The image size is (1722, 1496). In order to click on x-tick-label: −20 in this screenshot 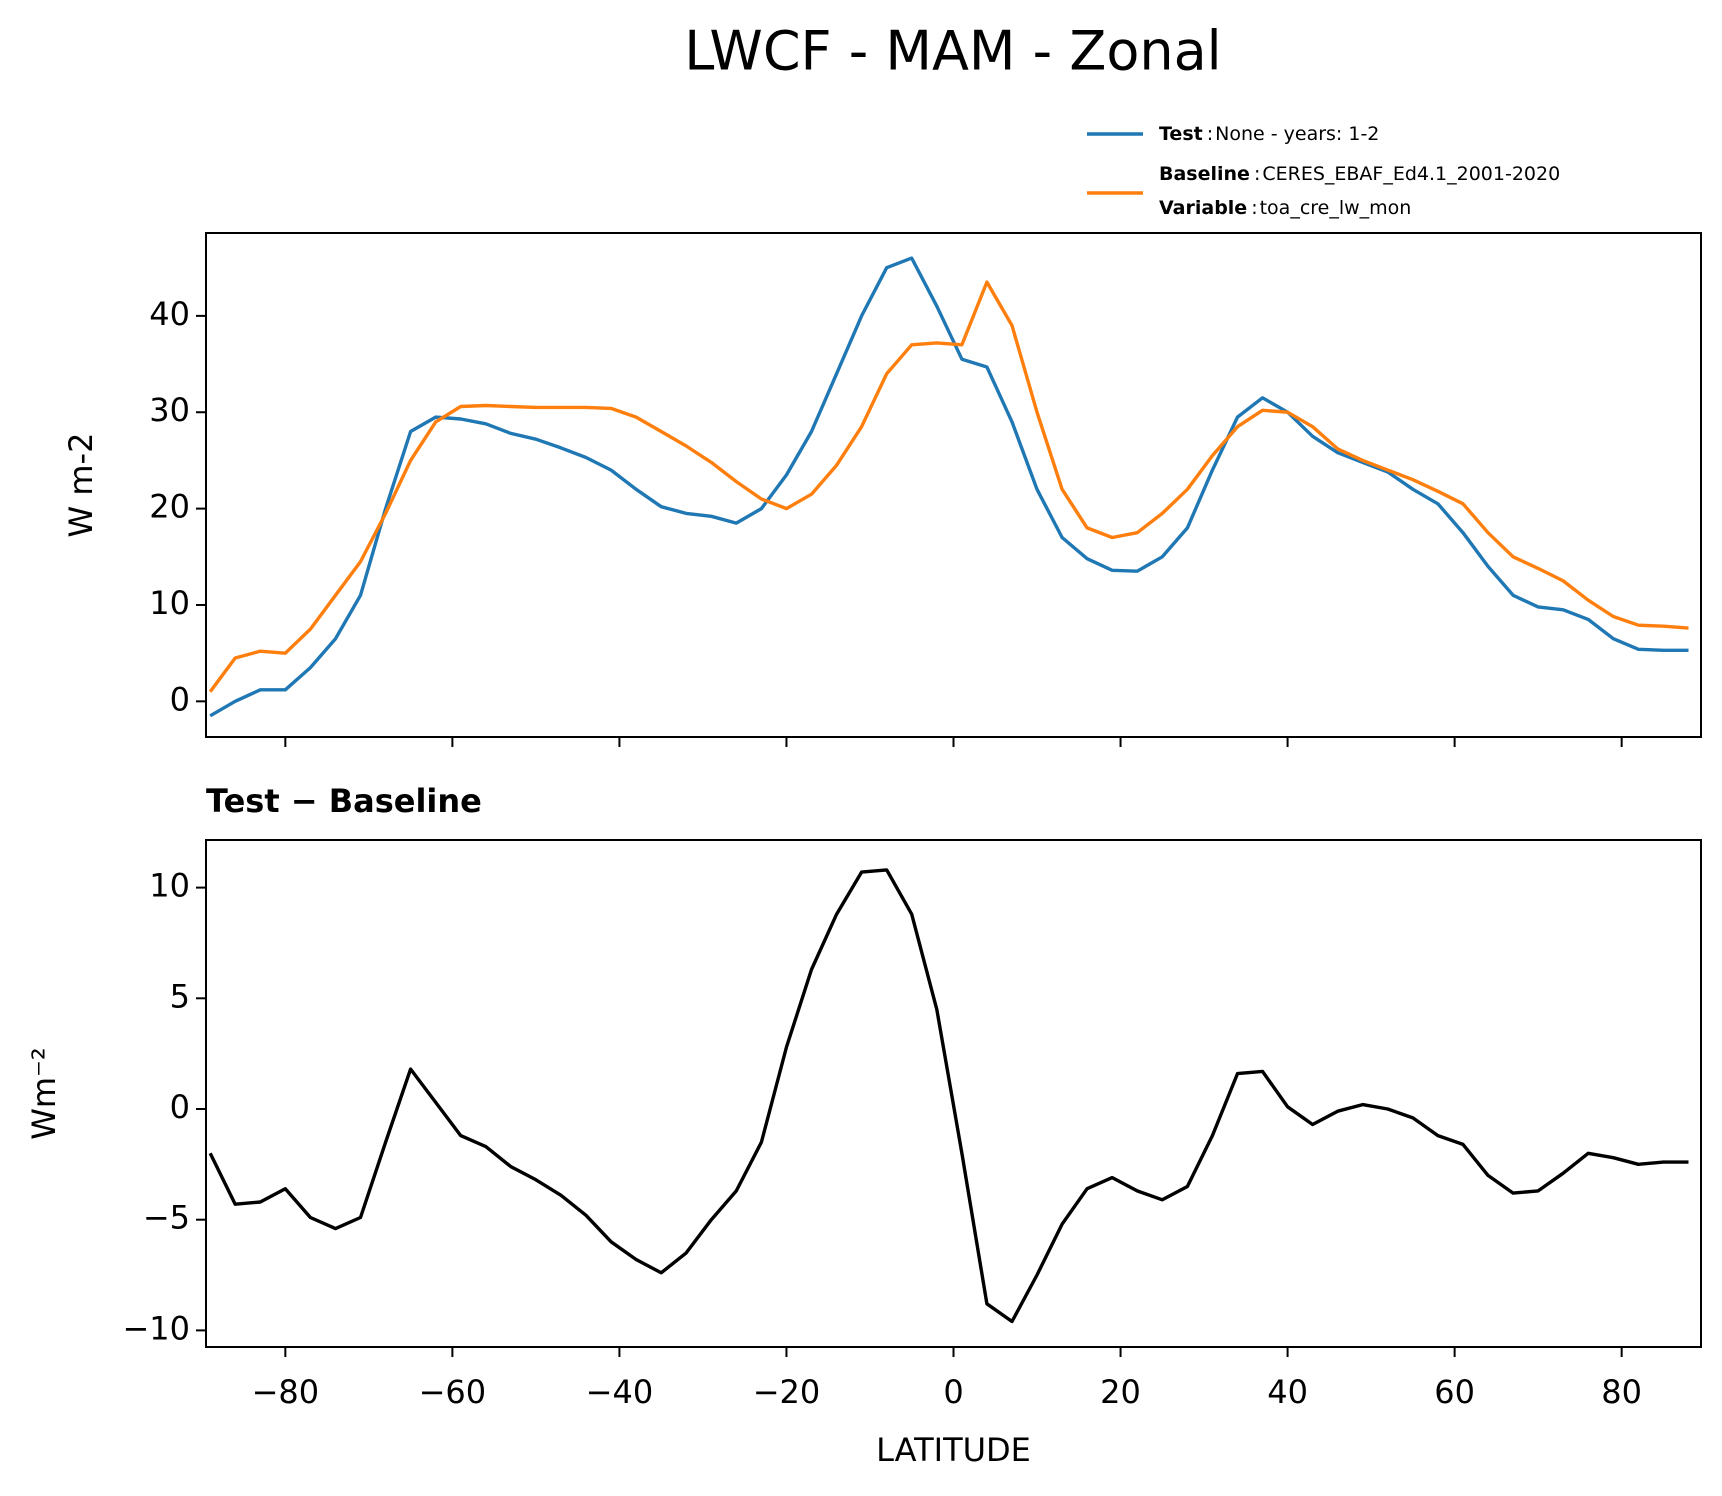, I will do `click(787, 1392)`.